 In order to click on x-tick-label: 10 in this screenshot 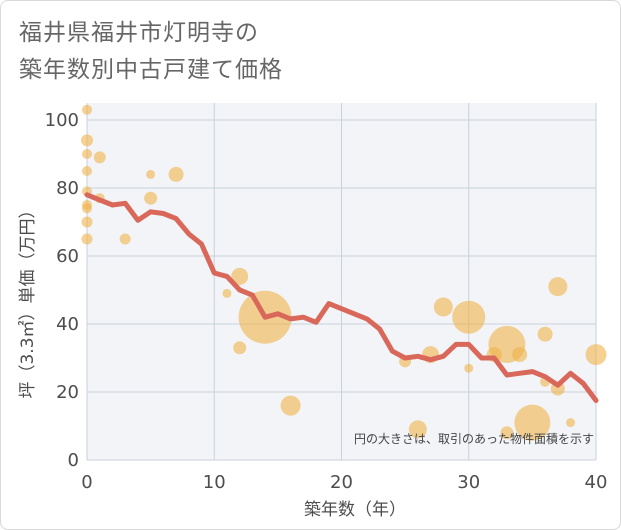, I will do `click(214, 482)`.